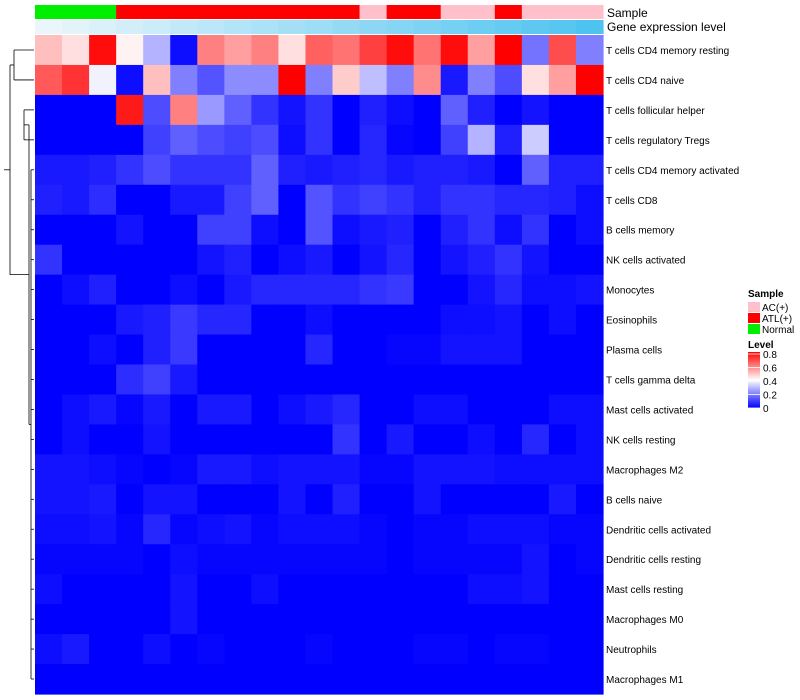 This screenshot has height=700, width=800. What do you see at coordinates (766, 409) in the screenshot?
I see `level-tick-label: 0` at bounding box center [766, 409].